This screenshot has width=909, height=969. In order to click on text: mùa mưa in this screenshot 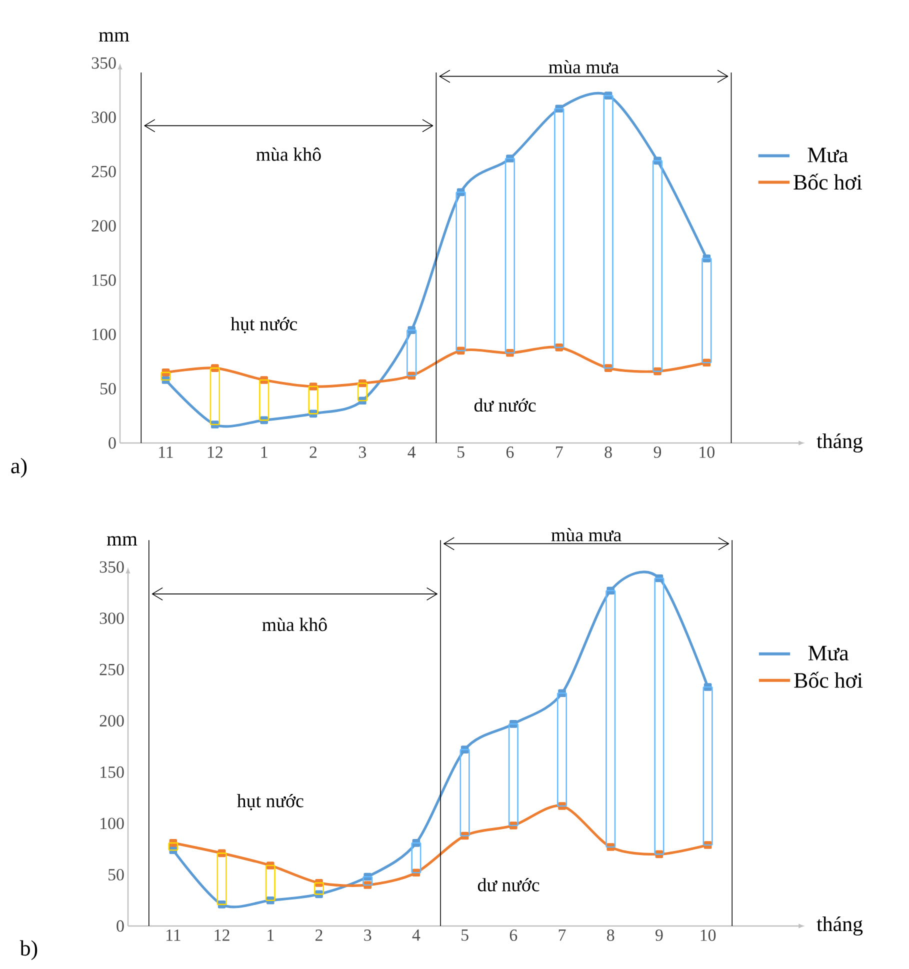, I will do `click(586, 535)`.